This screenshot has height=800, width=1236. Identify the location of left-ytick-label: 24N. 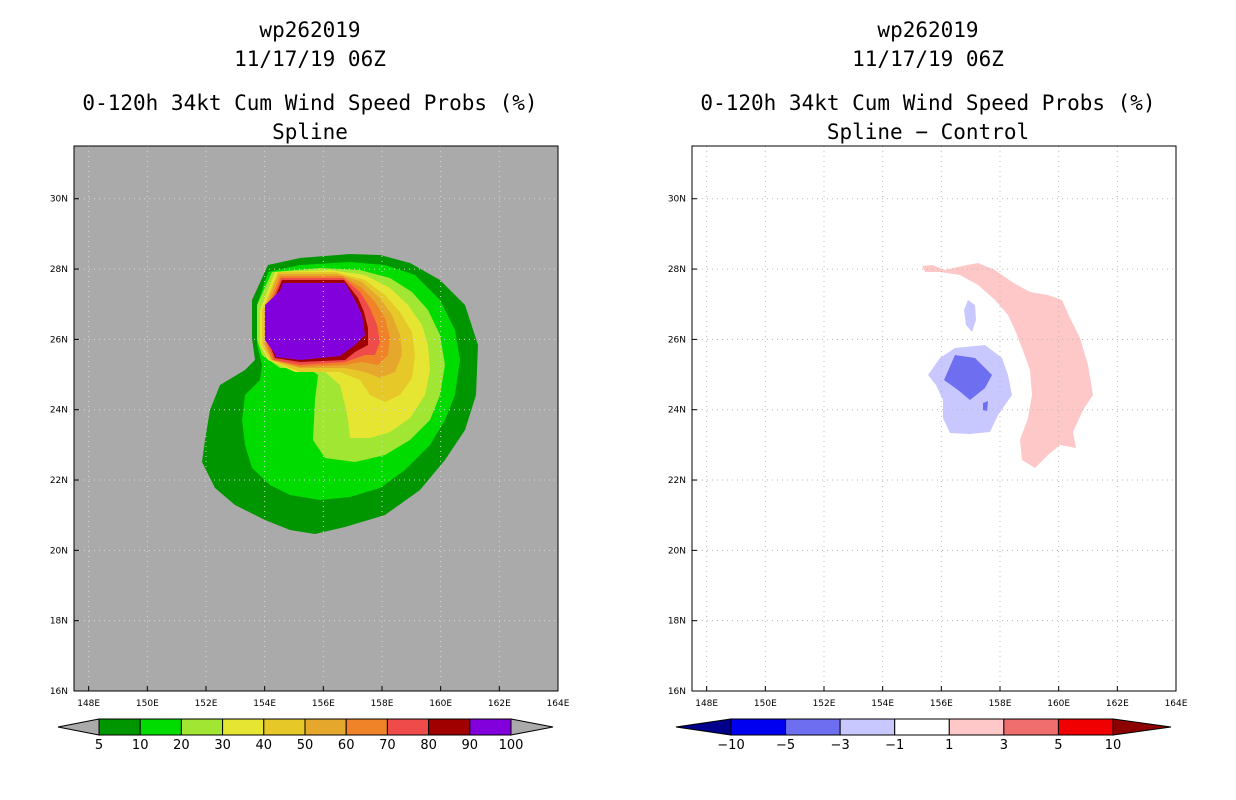
(59, 411).